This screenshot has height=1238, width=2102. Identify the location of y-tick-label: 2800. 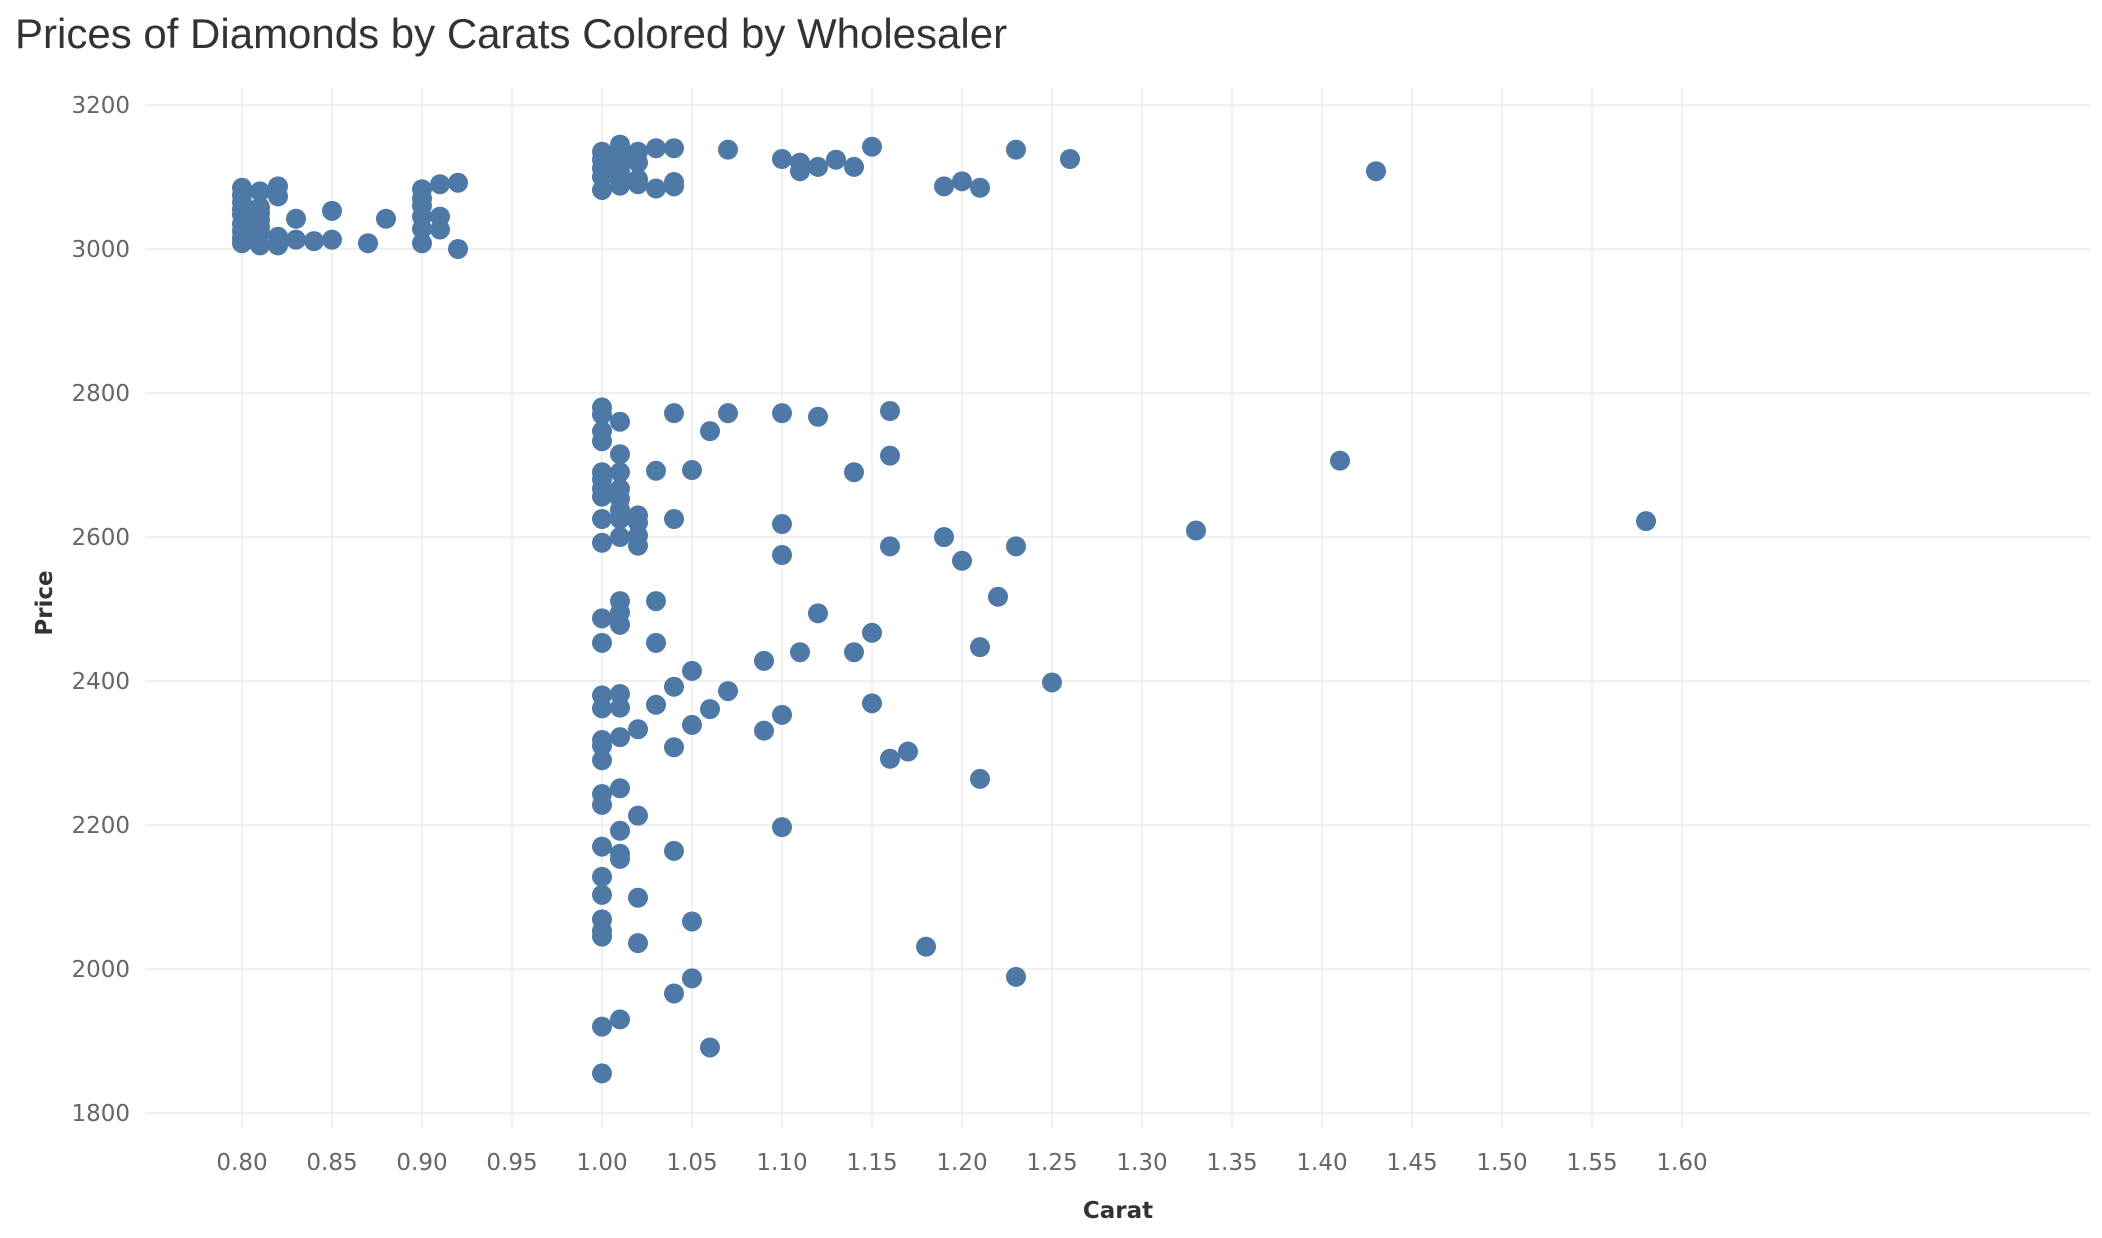
(100, 394).